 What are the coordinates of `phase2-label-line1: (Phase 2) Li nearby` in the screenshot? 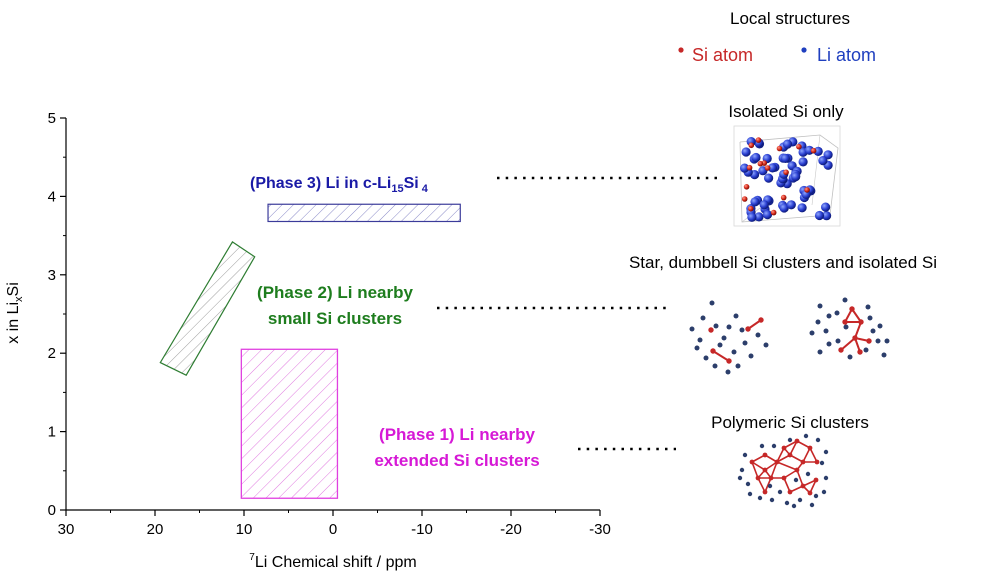 It's located at (335, 292).